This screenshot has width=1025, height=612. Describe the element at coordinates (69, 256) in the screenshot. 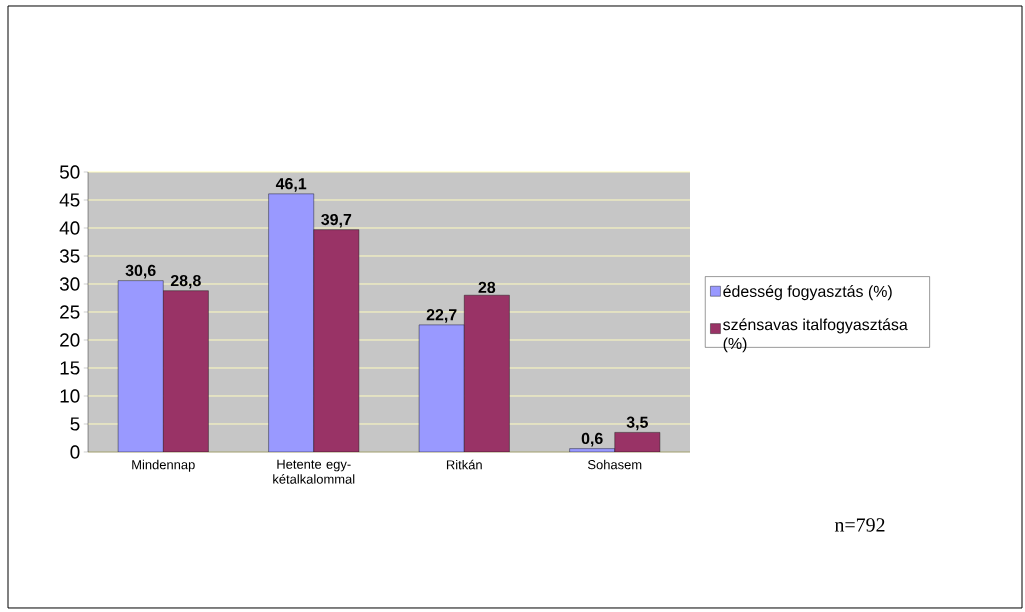

I see `y-tick-label: 35` at that location.